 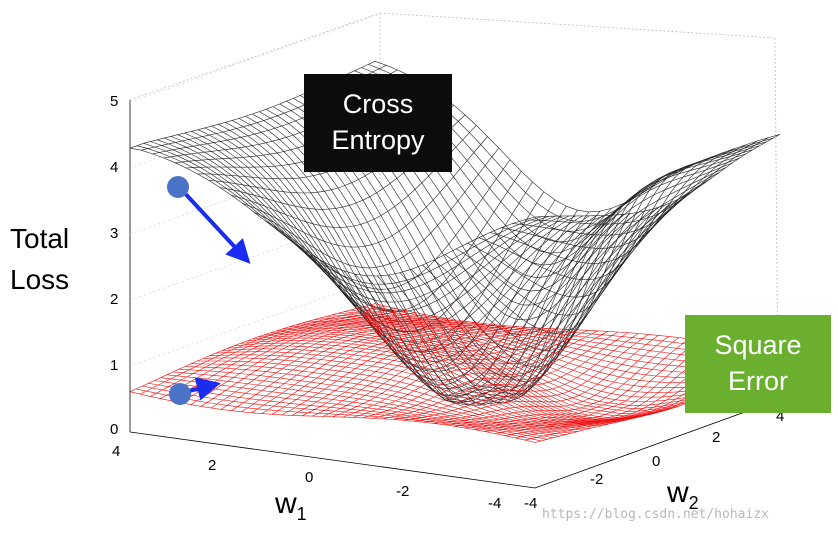 What do you see at coordinates (378, 104) in the screenshot?
I see `cross-entropy-line1: Cross` at bounding box center [378, 104].